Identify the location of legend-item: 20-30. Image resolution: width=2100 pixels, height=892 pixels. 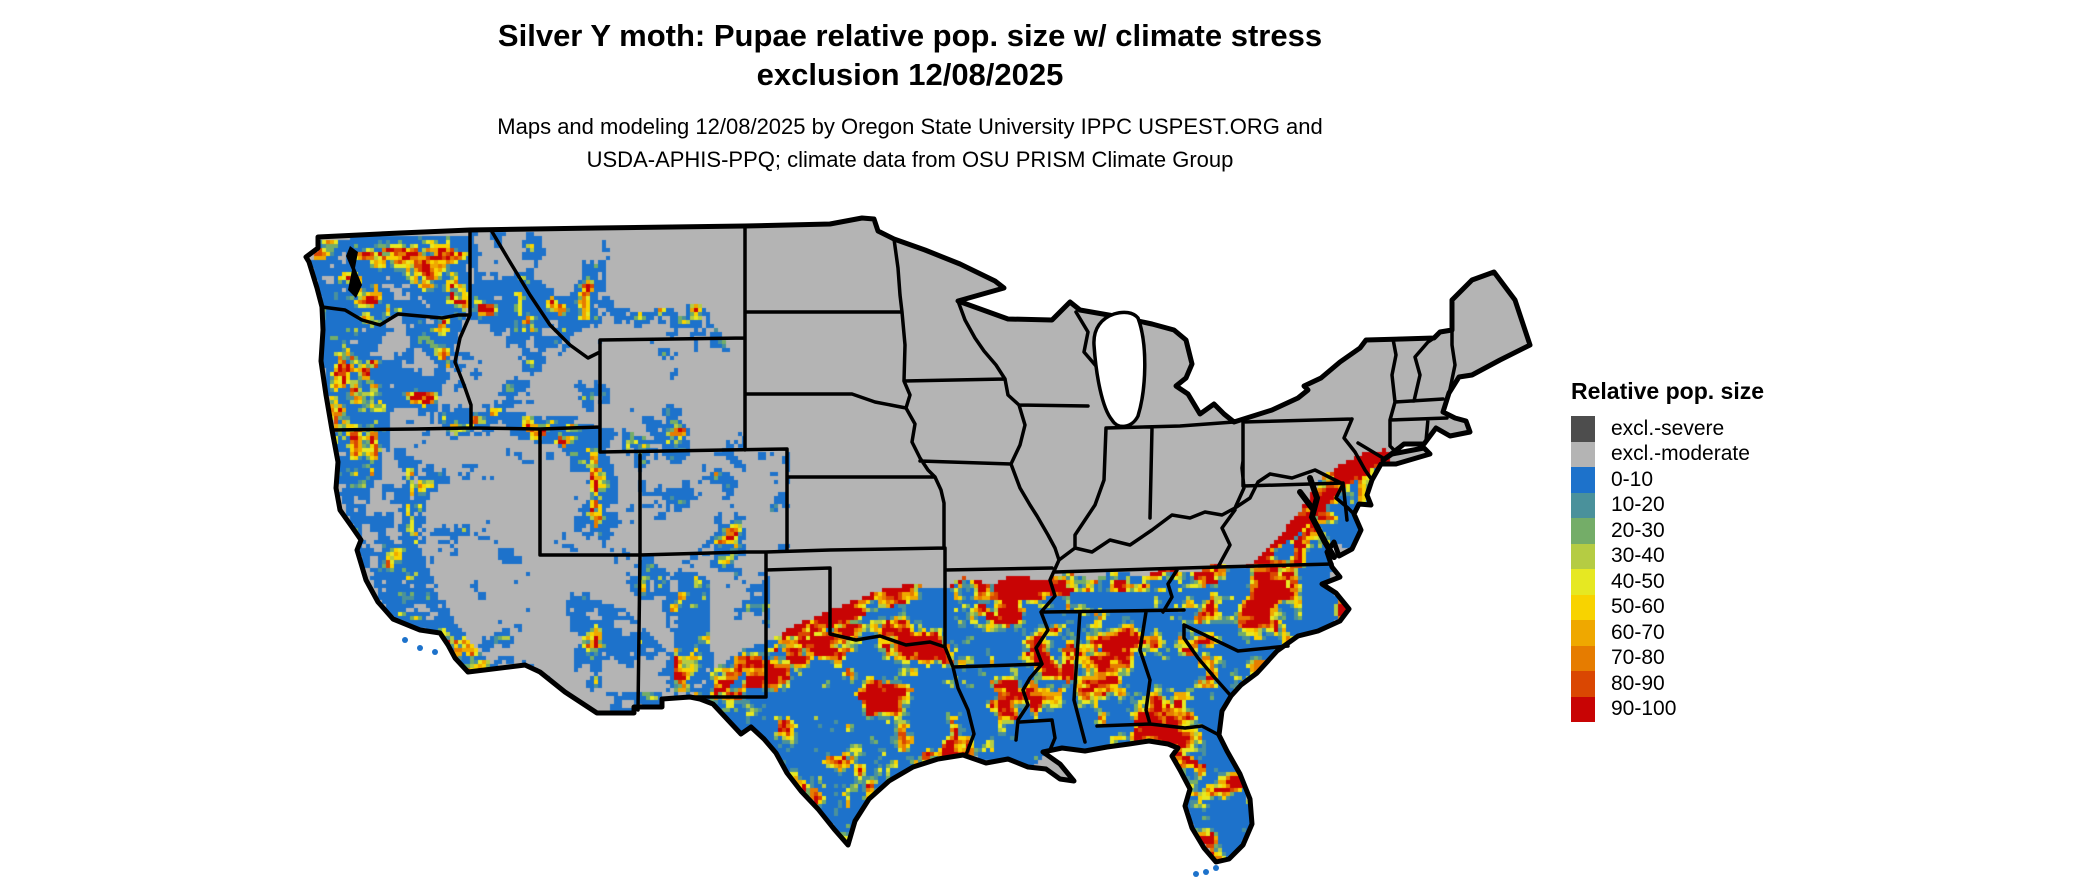
(1667, 531).